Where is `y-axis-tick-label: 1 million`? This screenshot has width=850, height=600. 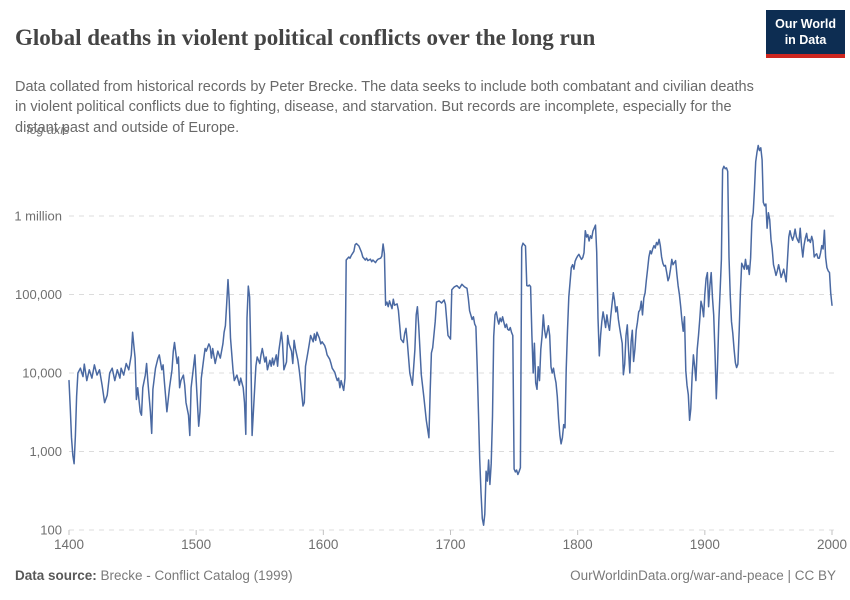 y-axis-tick-label: 1 million is located at coordinates (38, 216).